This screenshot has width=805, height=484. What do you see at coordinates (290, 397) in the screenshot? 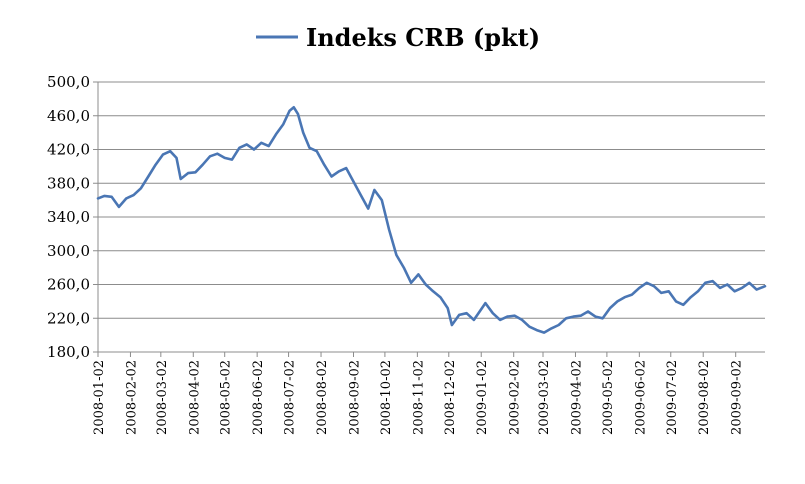
I see `x-tick-label: 2008-07-02` at bounding box center [290, 397].